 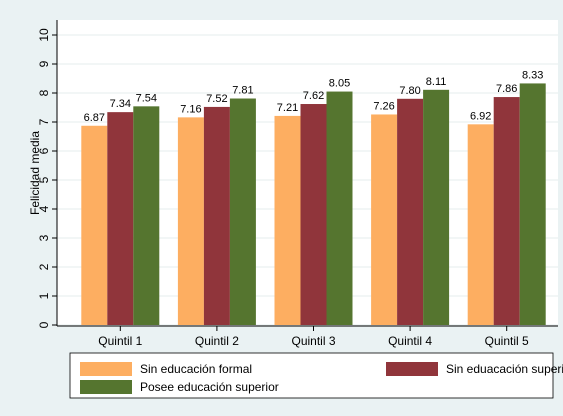 I want to click on y-tick-label: 2, so click(x=44, y=266).